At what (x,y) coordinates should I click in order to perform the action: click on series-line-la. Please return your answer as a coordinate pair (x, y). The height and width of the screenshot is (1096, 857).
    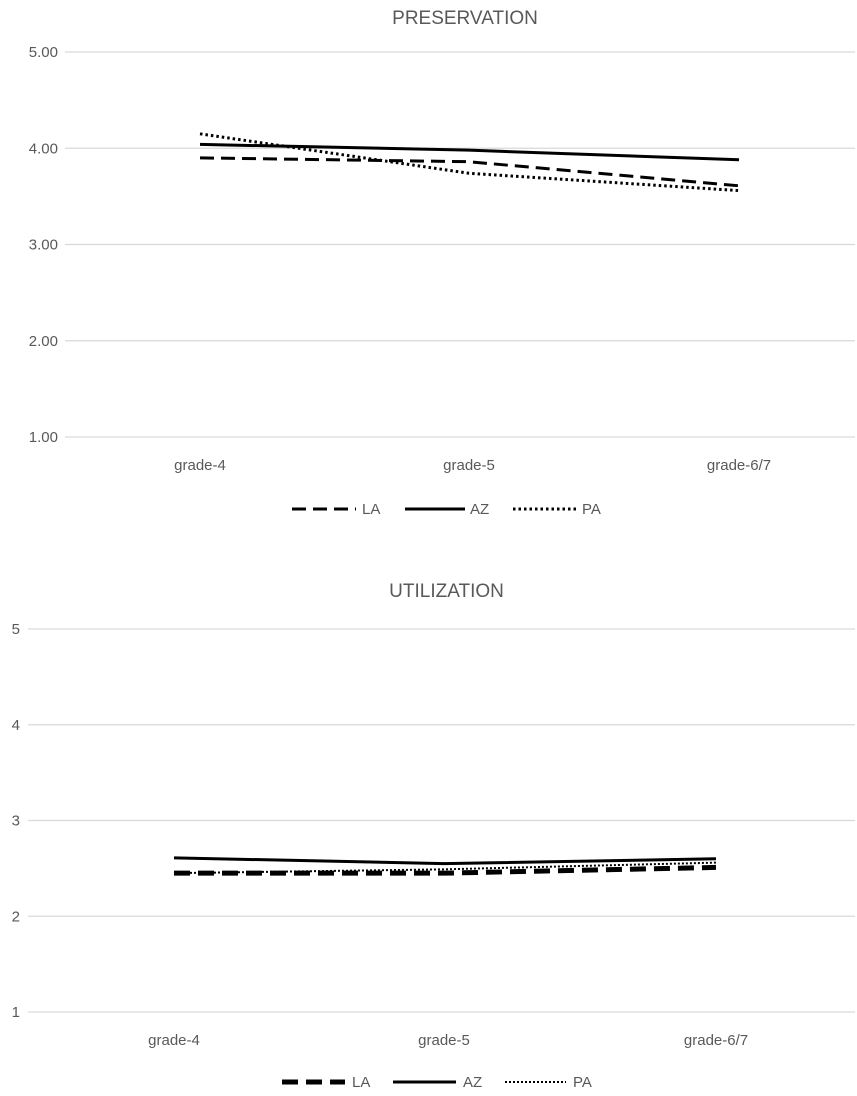
    Looking at the image, I should click on (469, 172).